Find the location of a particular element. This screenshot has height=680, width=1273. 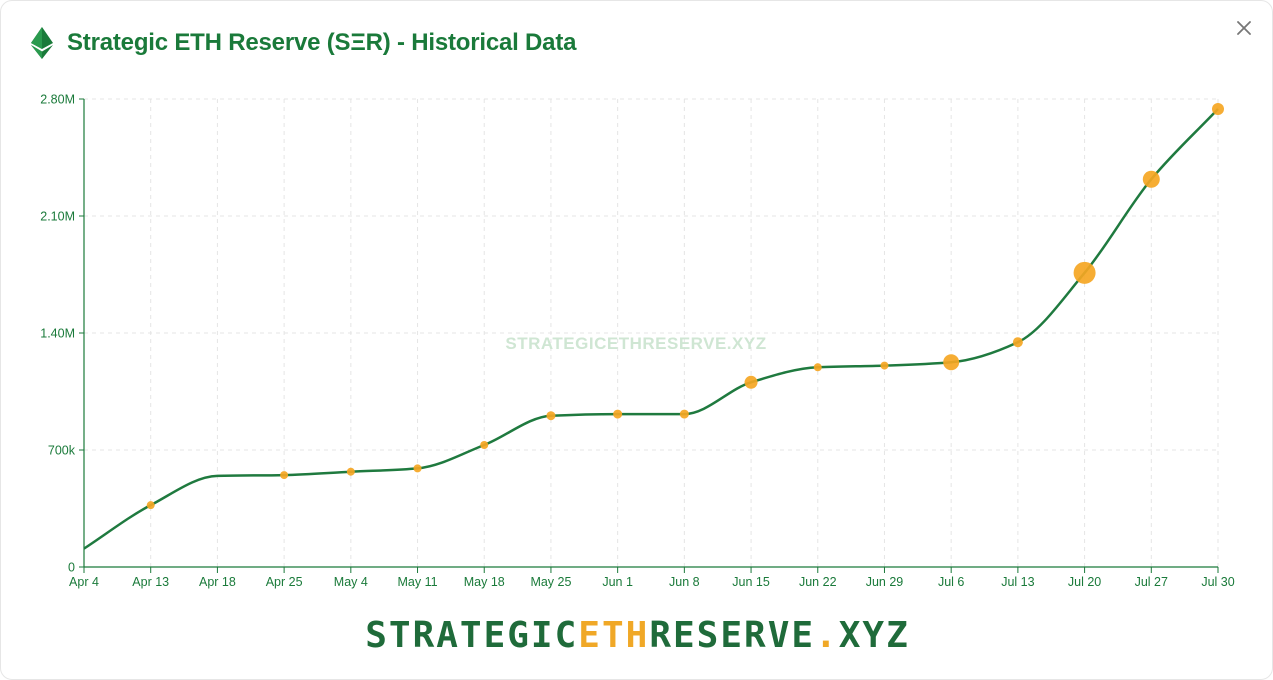

y-tick-label: 2.80M is located at coordinates (57, 100).